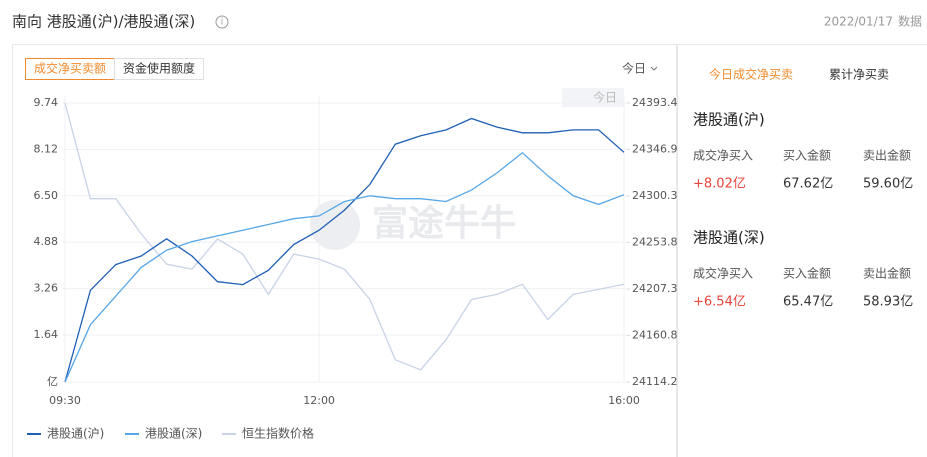 This screenshot has width=927, height=457. What do you see at coordinates (335, 225) in the screenshot?
I see `watermark-icon` at bounding box center [335, 225].